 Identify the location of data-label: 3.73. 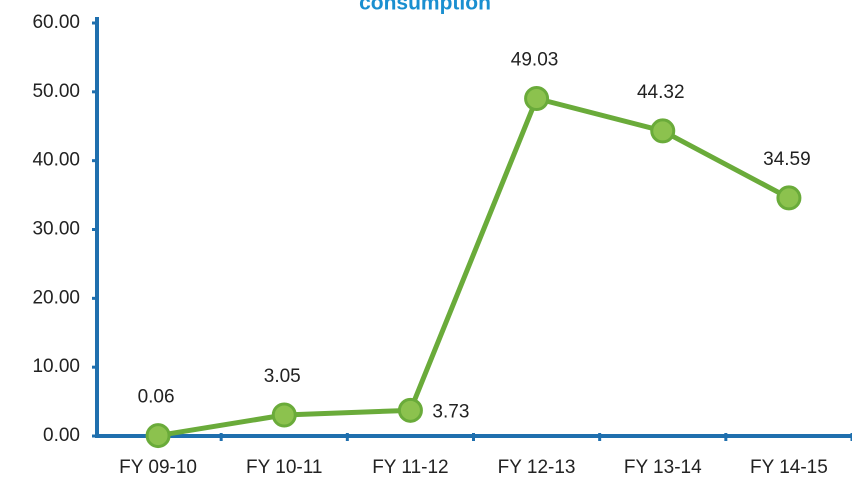
(450, 411).